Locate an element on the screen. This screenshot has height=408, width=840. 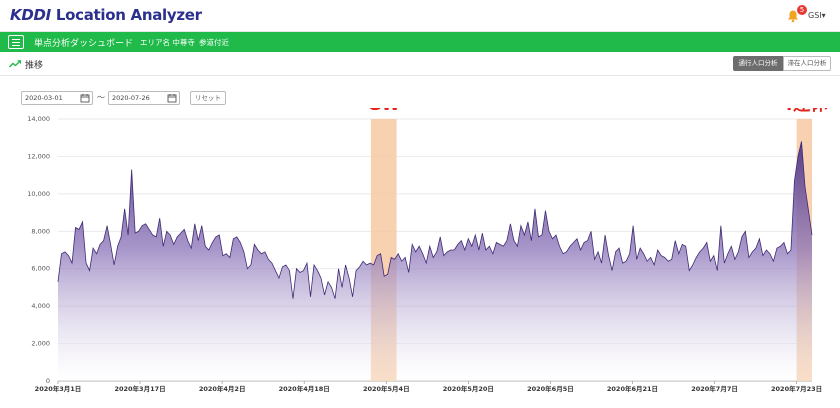
end-date-value: 2020-07-26 is located at coordinates (131, 98).